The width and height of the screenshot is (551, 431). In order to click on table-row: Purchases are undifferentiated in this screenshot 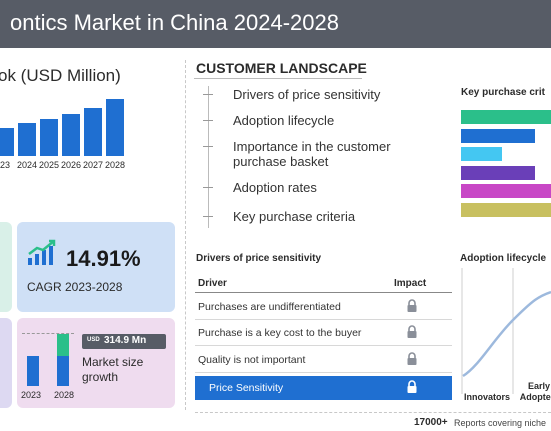, I will do `click(323, 307)`.